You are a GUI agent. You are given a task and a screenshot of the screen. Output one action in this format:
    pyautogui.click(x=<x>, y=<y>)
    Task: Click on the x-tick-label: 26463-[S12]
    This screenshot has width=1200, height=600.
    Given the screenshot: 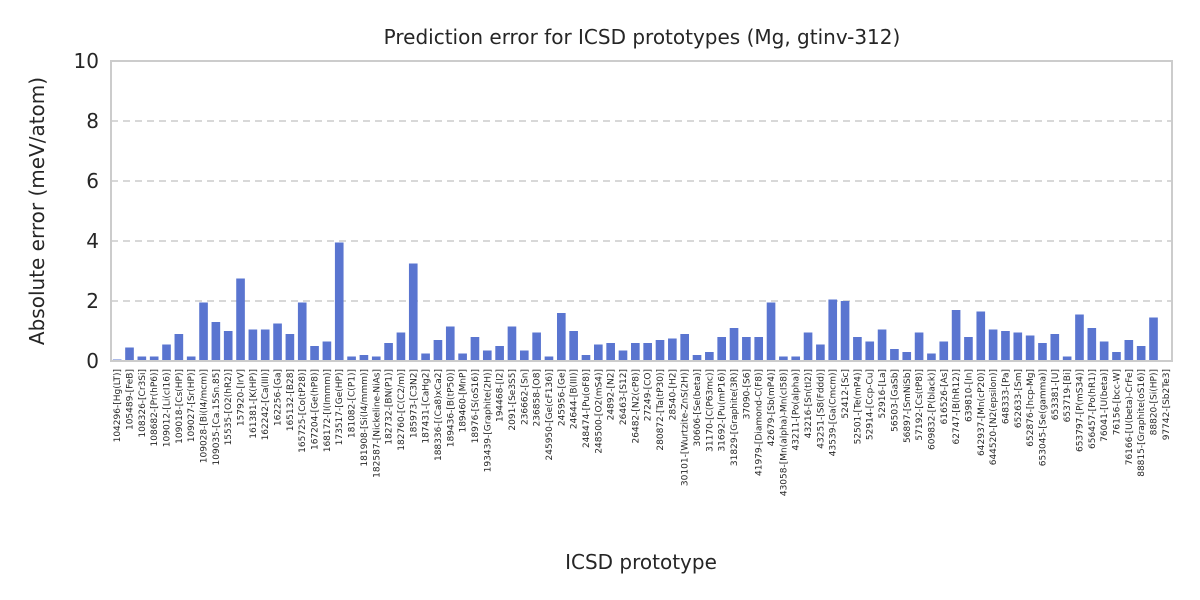 What is the action you would take?
    pyautogui.click(x=624, y=397)
    